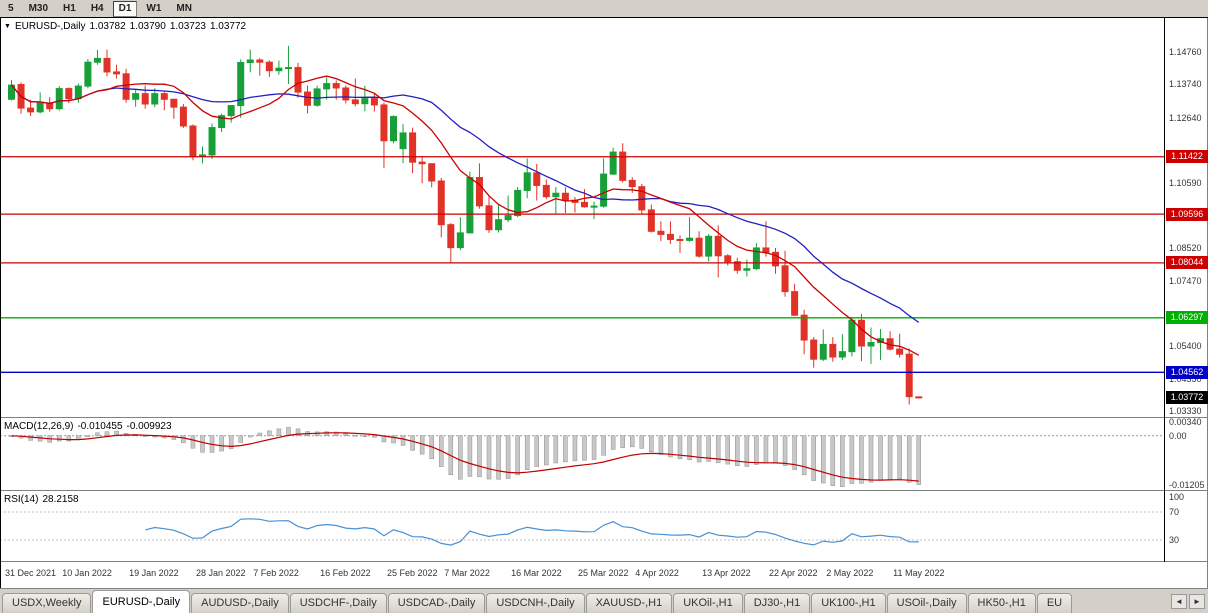  What do you see at coordinates (338, 603) in the screenshot?
I see `tab-usdchf-daily: USDCHF-,Daily` at bounding box center [338, 603].